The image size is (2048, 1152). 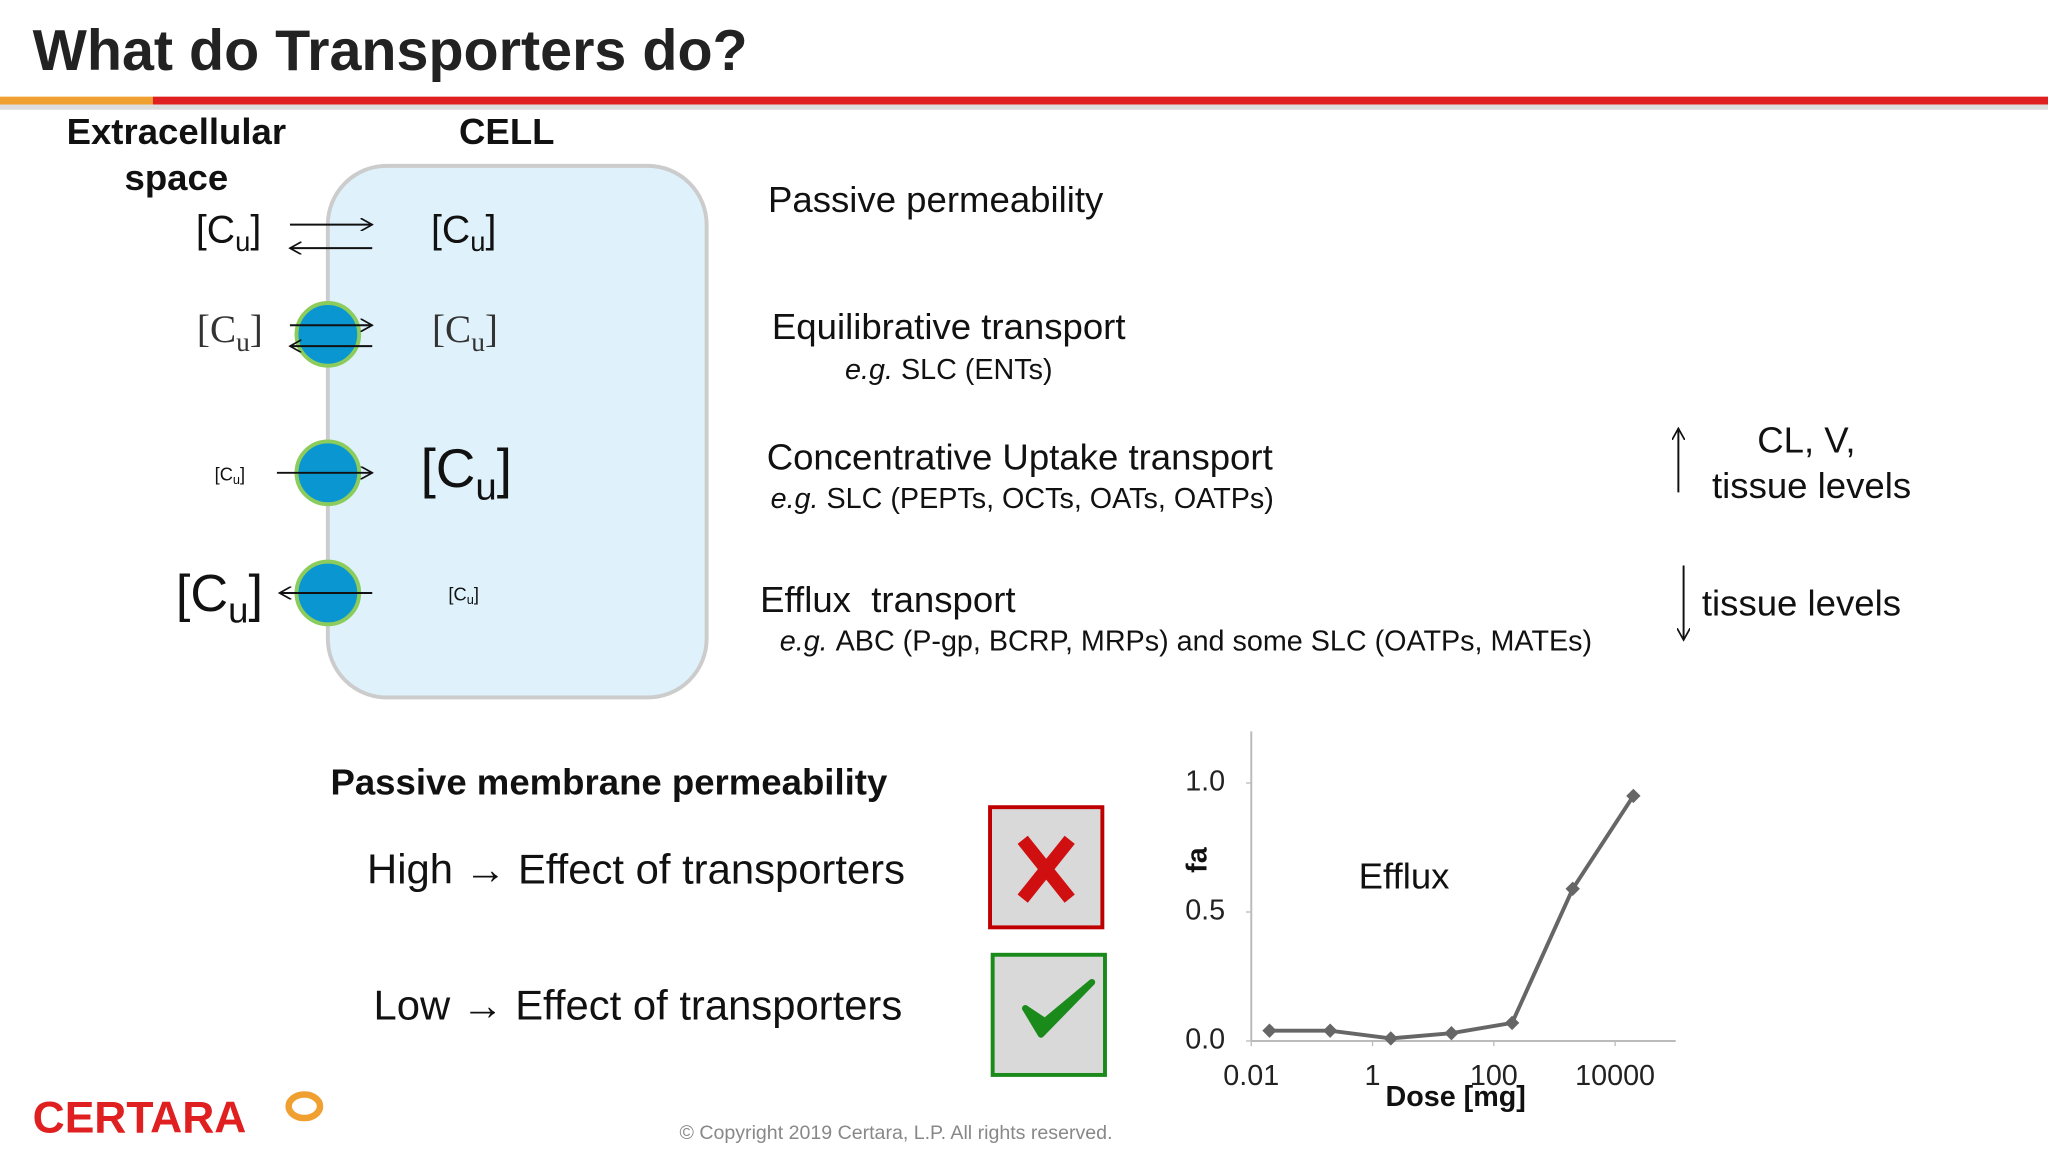 I want to click on x-tick-label: 100, so click(x=1494, y=1076).